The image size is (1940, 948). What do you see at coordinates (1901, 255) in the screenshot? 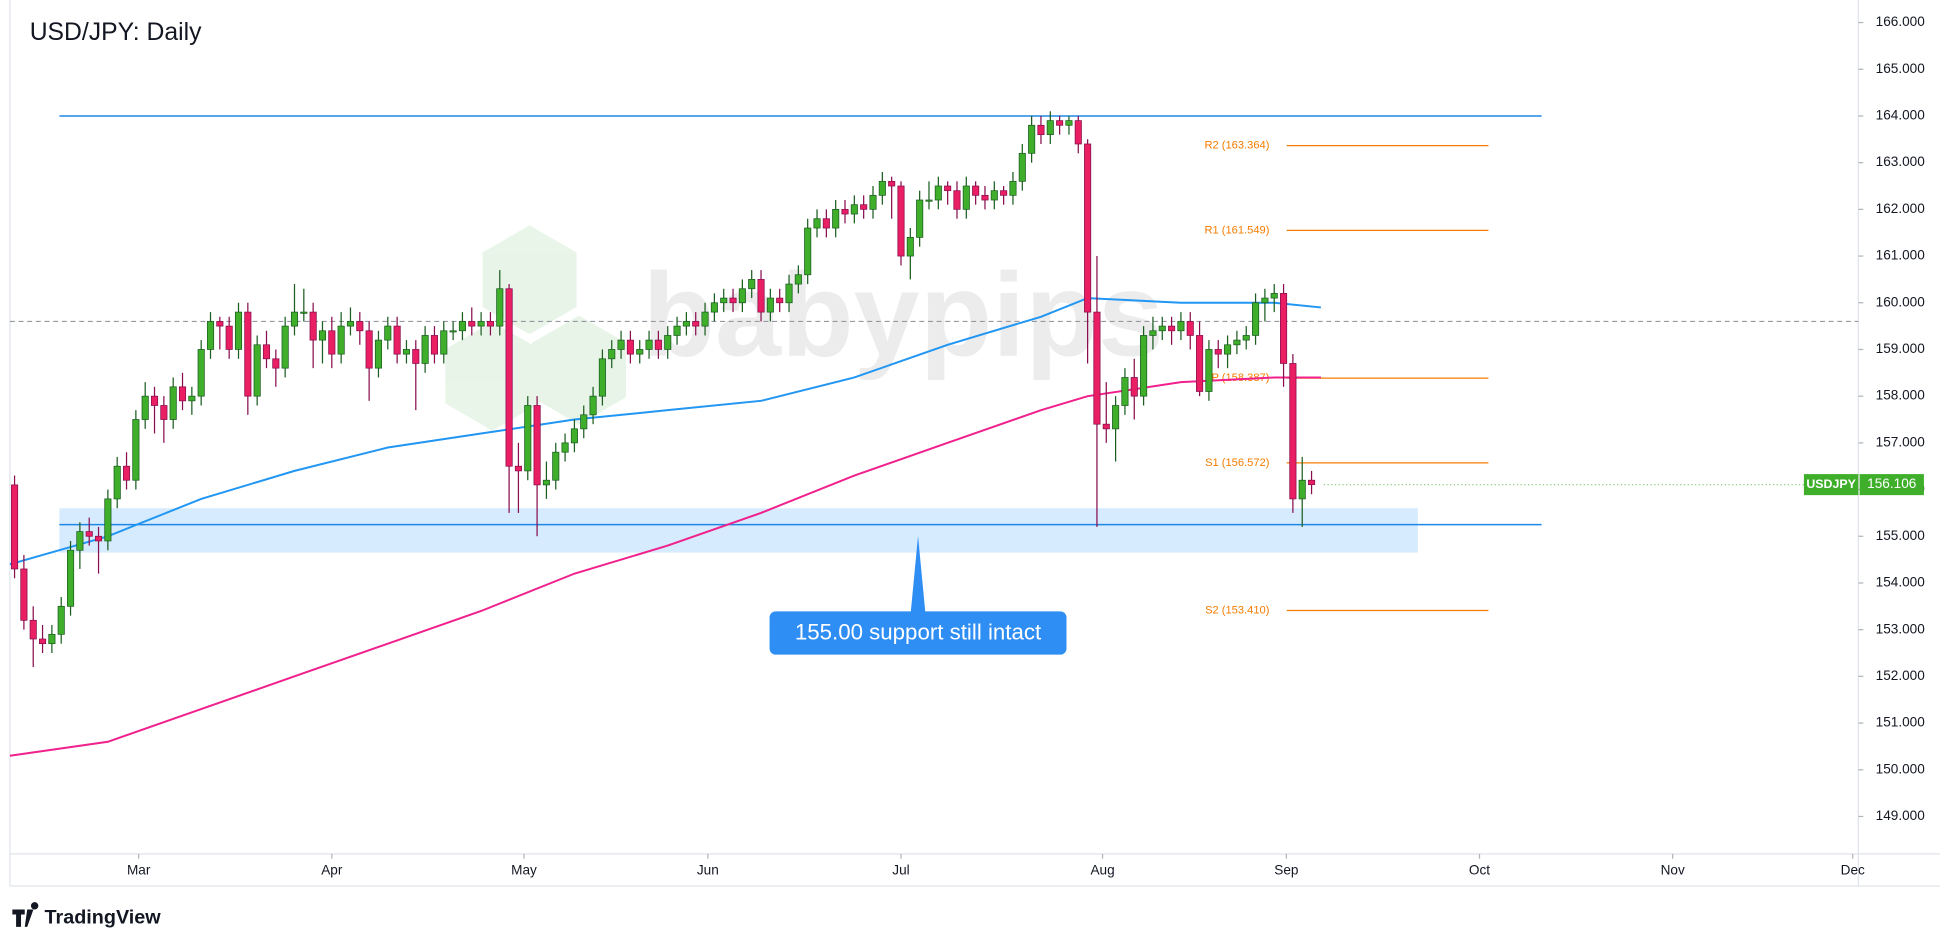
I see `y-tick-label: 161.000` at bounding box center [1901, 255].